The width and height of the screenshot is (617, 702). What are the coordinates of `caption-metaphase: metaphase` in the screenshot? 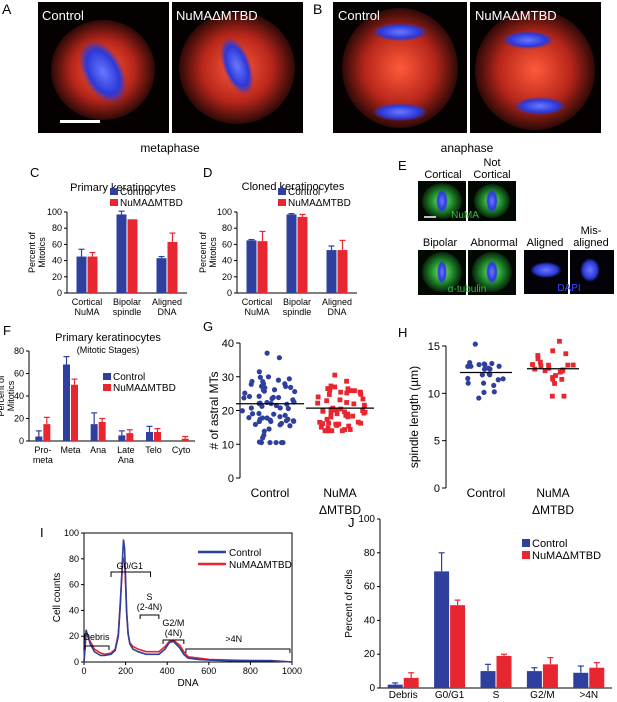 It's located at (170, 148).